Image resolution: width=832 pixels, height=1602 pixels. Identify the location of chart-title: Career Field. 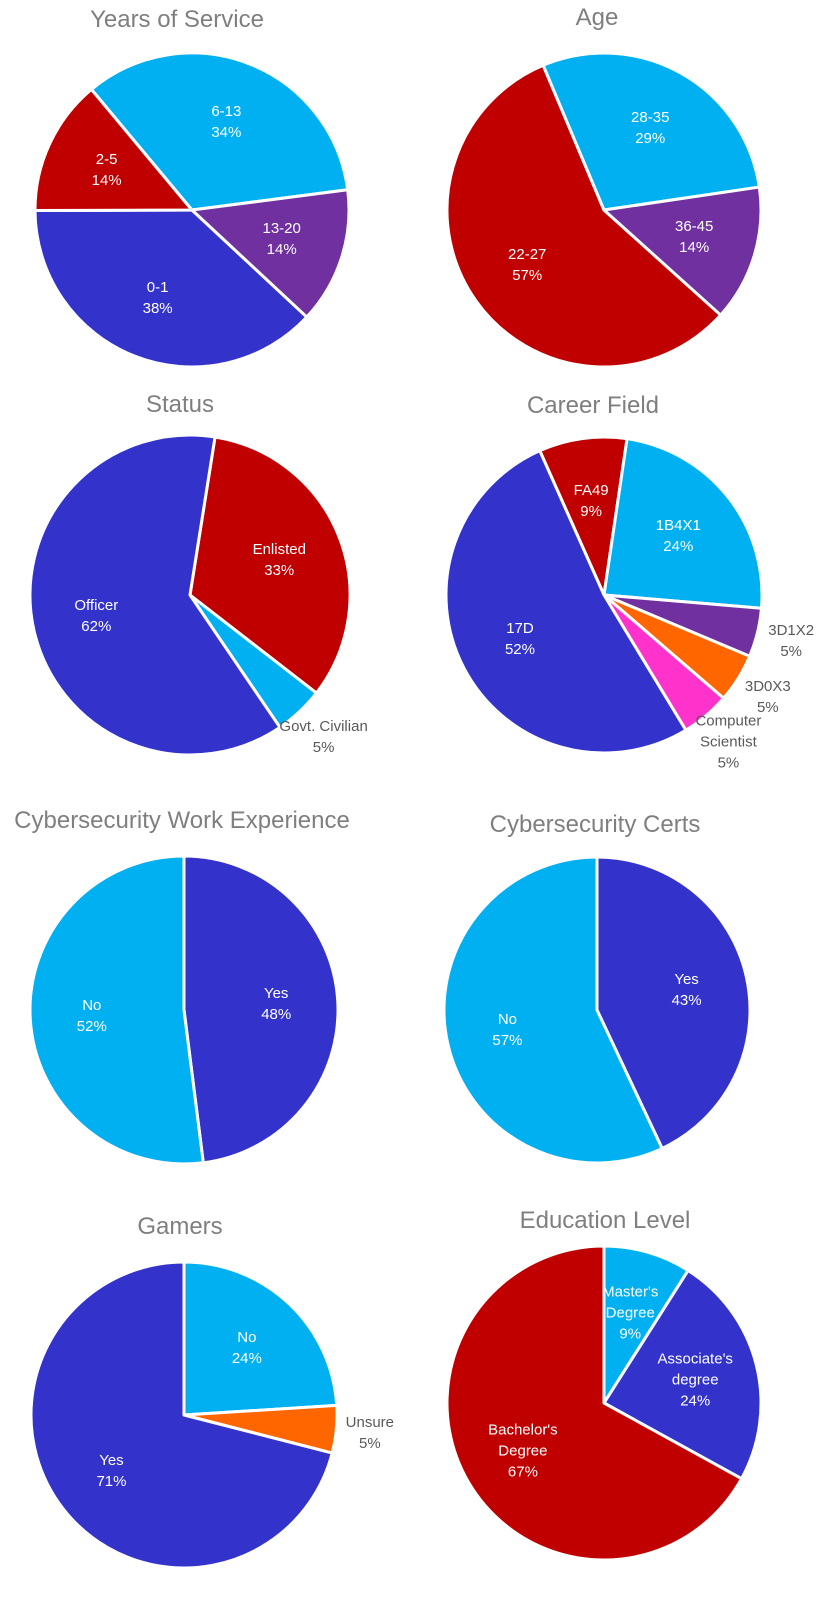
(593, 405).